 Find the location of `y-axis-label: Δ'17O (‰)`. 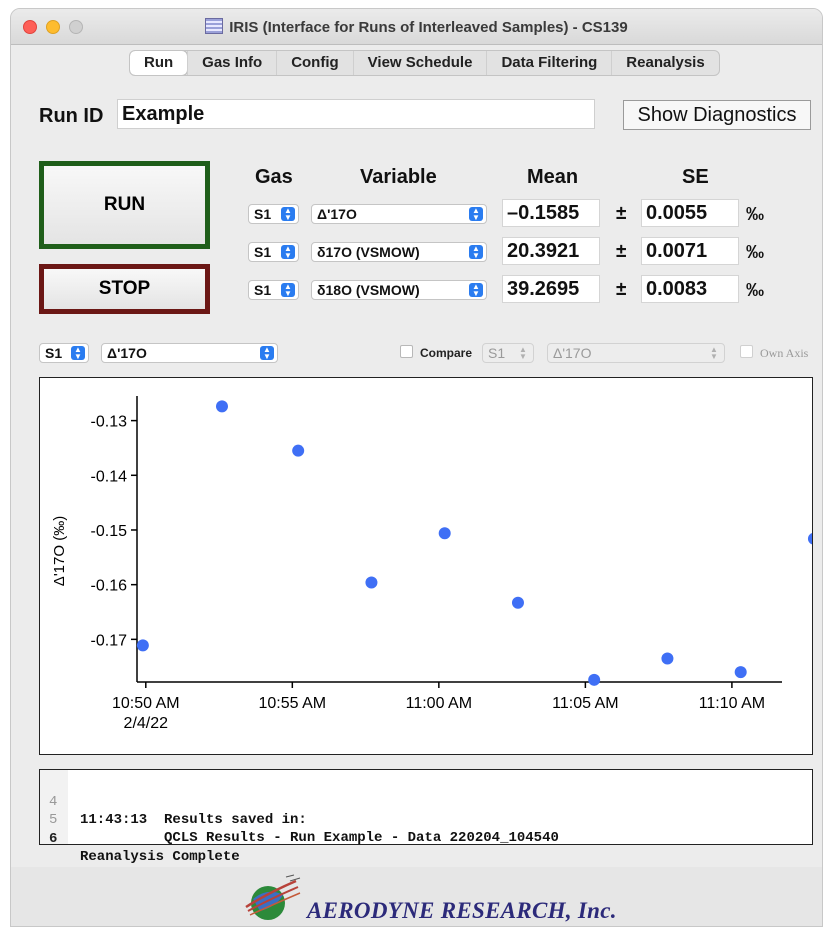

y-axis-label: Δ'17O (‰) is located at coordinates (59, 551).